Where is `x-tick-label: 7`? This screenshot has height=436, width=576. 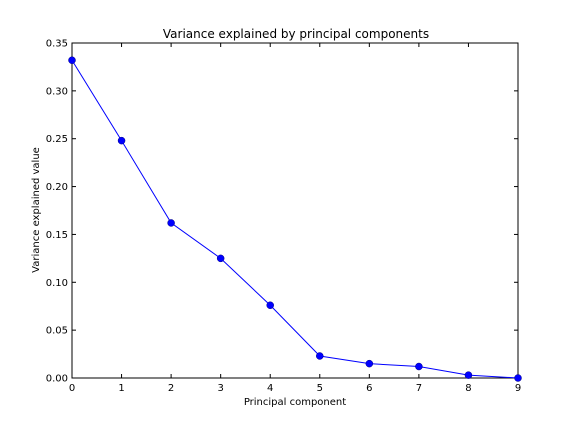
x-tick-label: 7 is located at coordinates (419, 388).